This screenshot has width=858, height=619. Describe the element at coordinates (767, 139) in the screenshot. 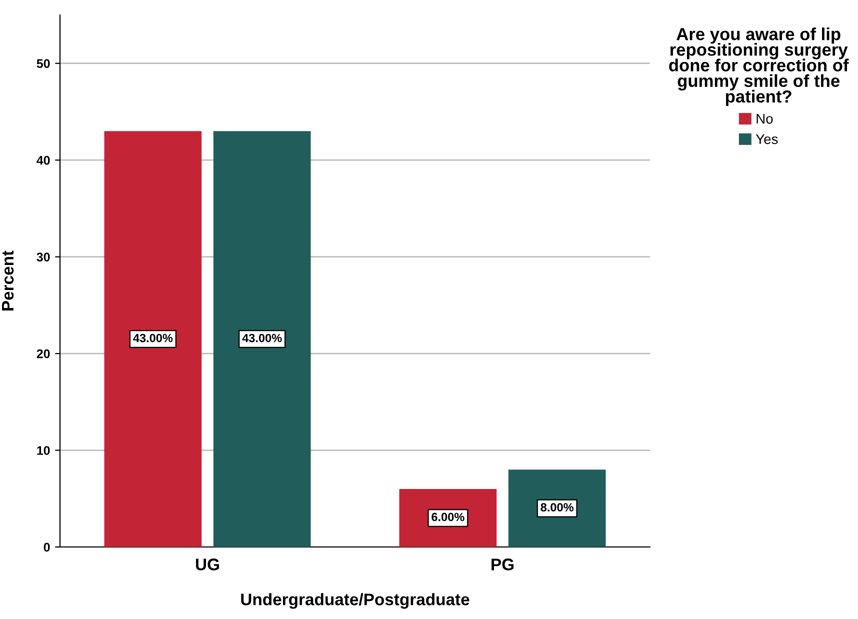

I see `legend-label: Yes` at that location.